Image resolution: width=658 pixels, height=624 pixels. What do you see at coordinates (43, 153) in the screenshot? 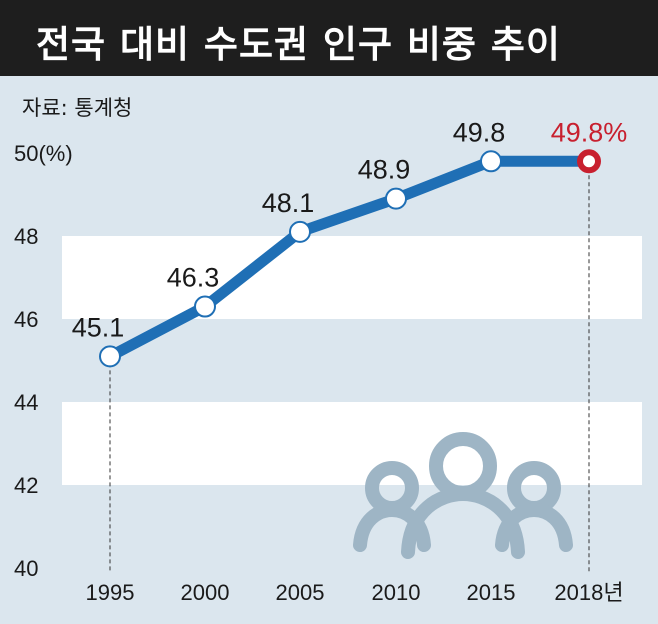
I see `y-tick-label: 50(%)` at bounding box center [43, 153].